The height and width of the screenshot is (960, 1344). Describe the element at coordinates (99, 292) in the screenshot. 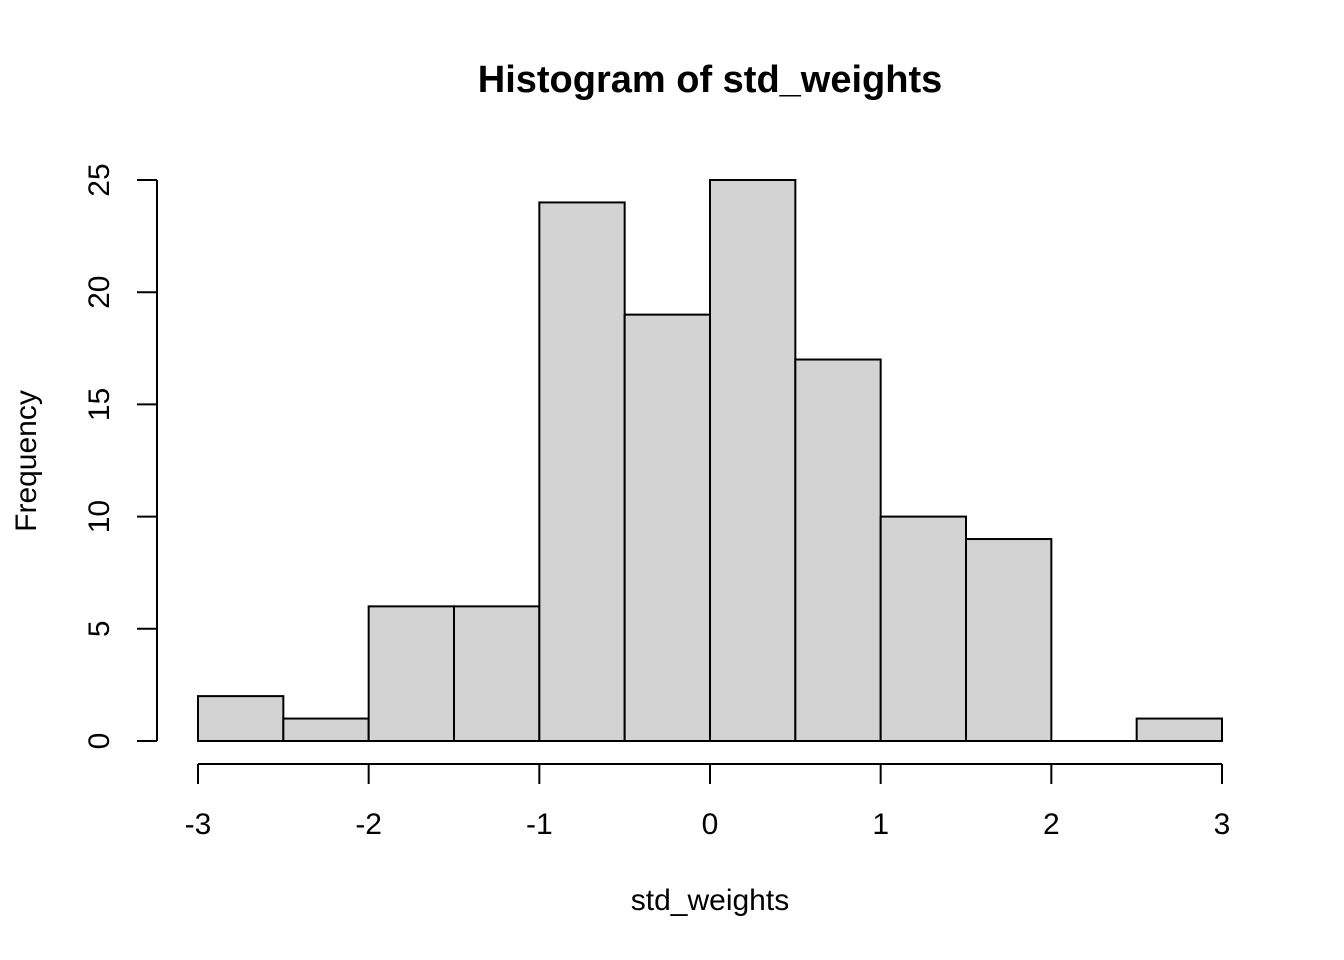

I see `y-tick-label: 20` at that location.